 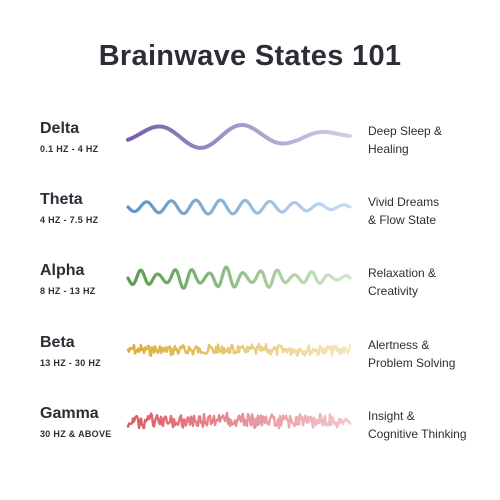 What do you see at coordinates (69, 220) in the screenshot?
I see `state-frequency-range: 4 HZ - 7.5 HZ` at bounding box center [69, 220].